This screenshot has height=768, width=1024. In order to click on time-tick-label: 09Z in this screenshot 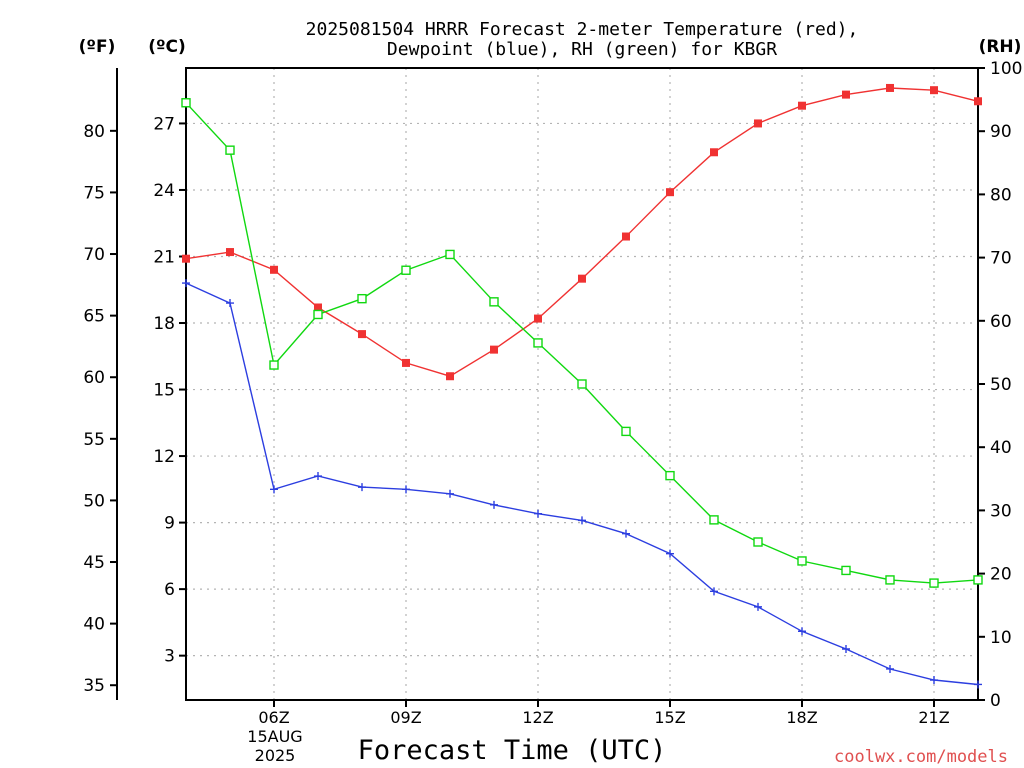, I will do `click(405, 717)`.